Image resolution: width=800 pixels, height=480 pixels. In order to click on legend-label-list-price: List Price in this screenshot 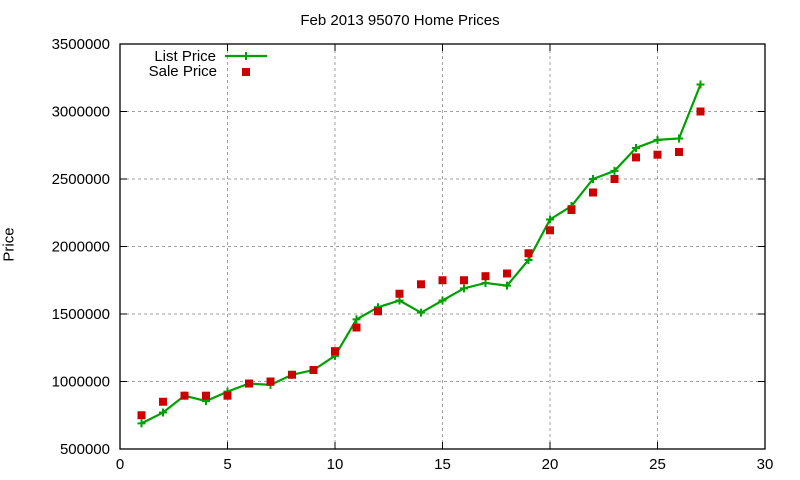, I will do `click(185, 56)`.